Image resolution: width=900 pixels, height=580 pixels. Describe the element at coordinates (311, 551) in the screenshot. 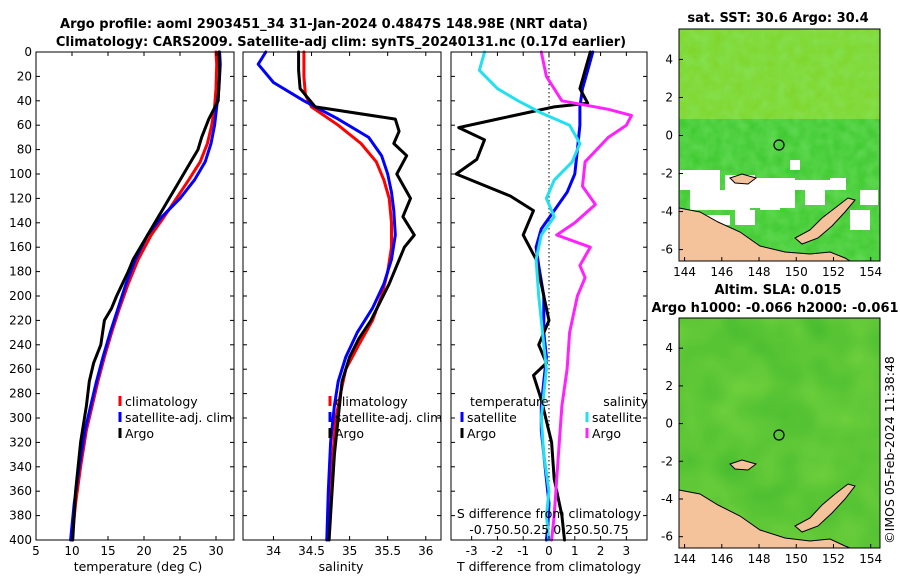

I see `sal-xtick-label: 34.5` at that location.